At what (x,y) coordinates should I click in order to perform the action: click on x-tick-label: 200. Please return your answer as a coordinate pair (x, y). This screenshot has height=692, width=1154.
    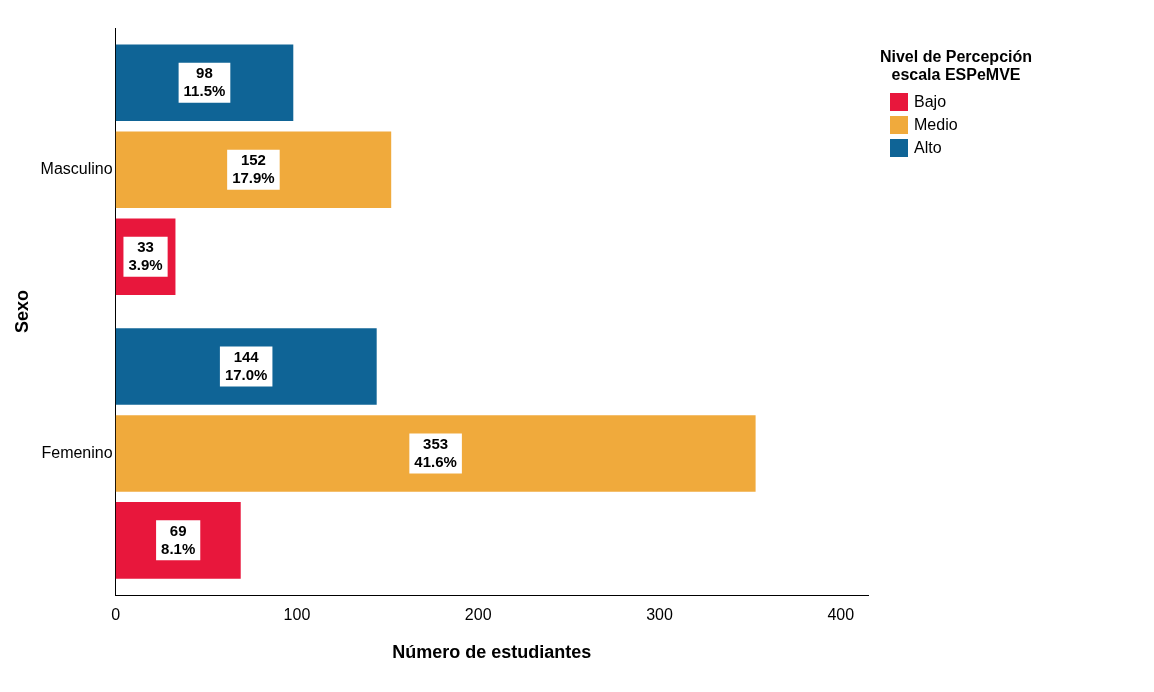
    Looking at the image, I should click on (478, 615).